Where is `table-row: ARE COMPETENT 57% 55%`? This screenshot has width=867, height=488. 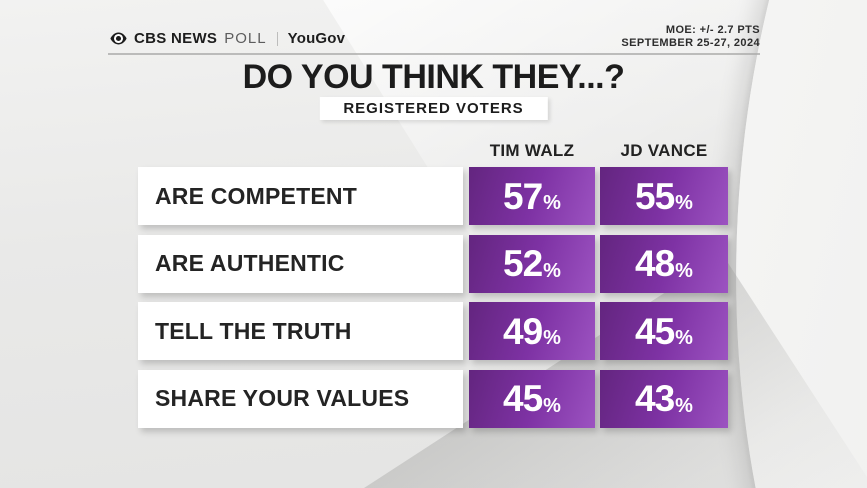 table-row: ARE COMPETENT 57% 55% is located at coordinates (433, 196).